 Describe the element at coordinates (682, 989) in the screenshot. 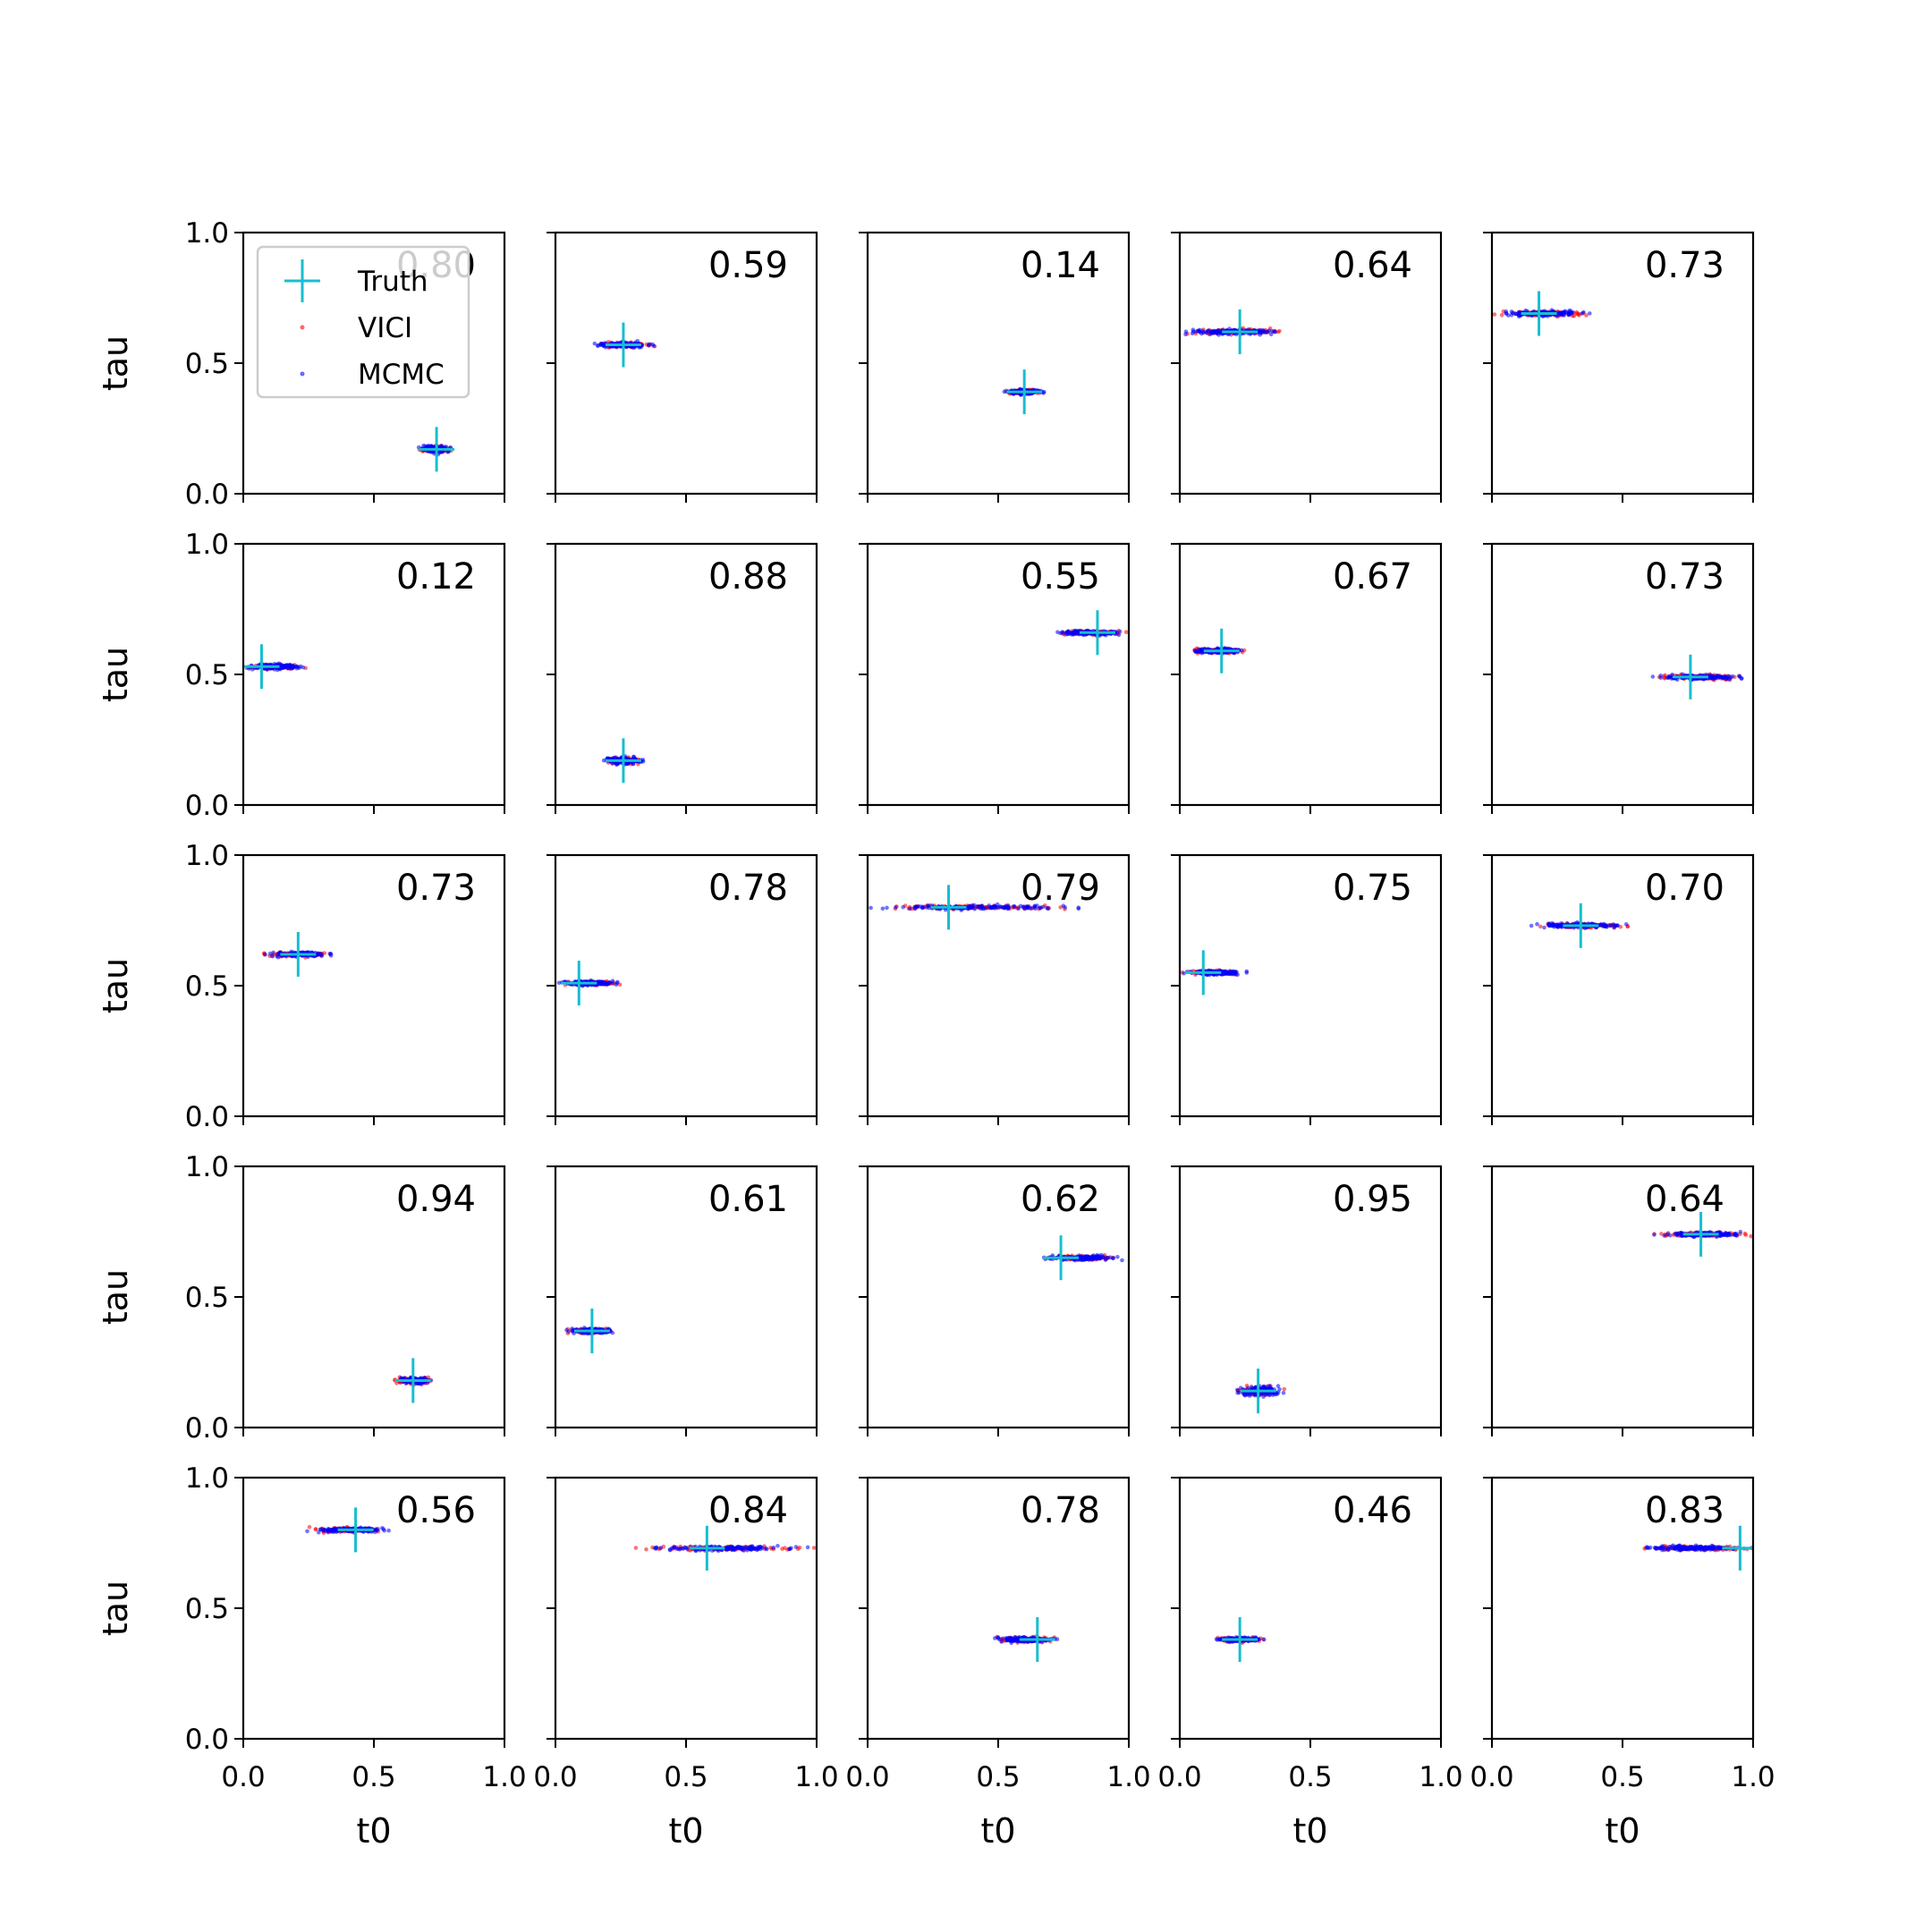

I see `panel: 0.78` at that location.